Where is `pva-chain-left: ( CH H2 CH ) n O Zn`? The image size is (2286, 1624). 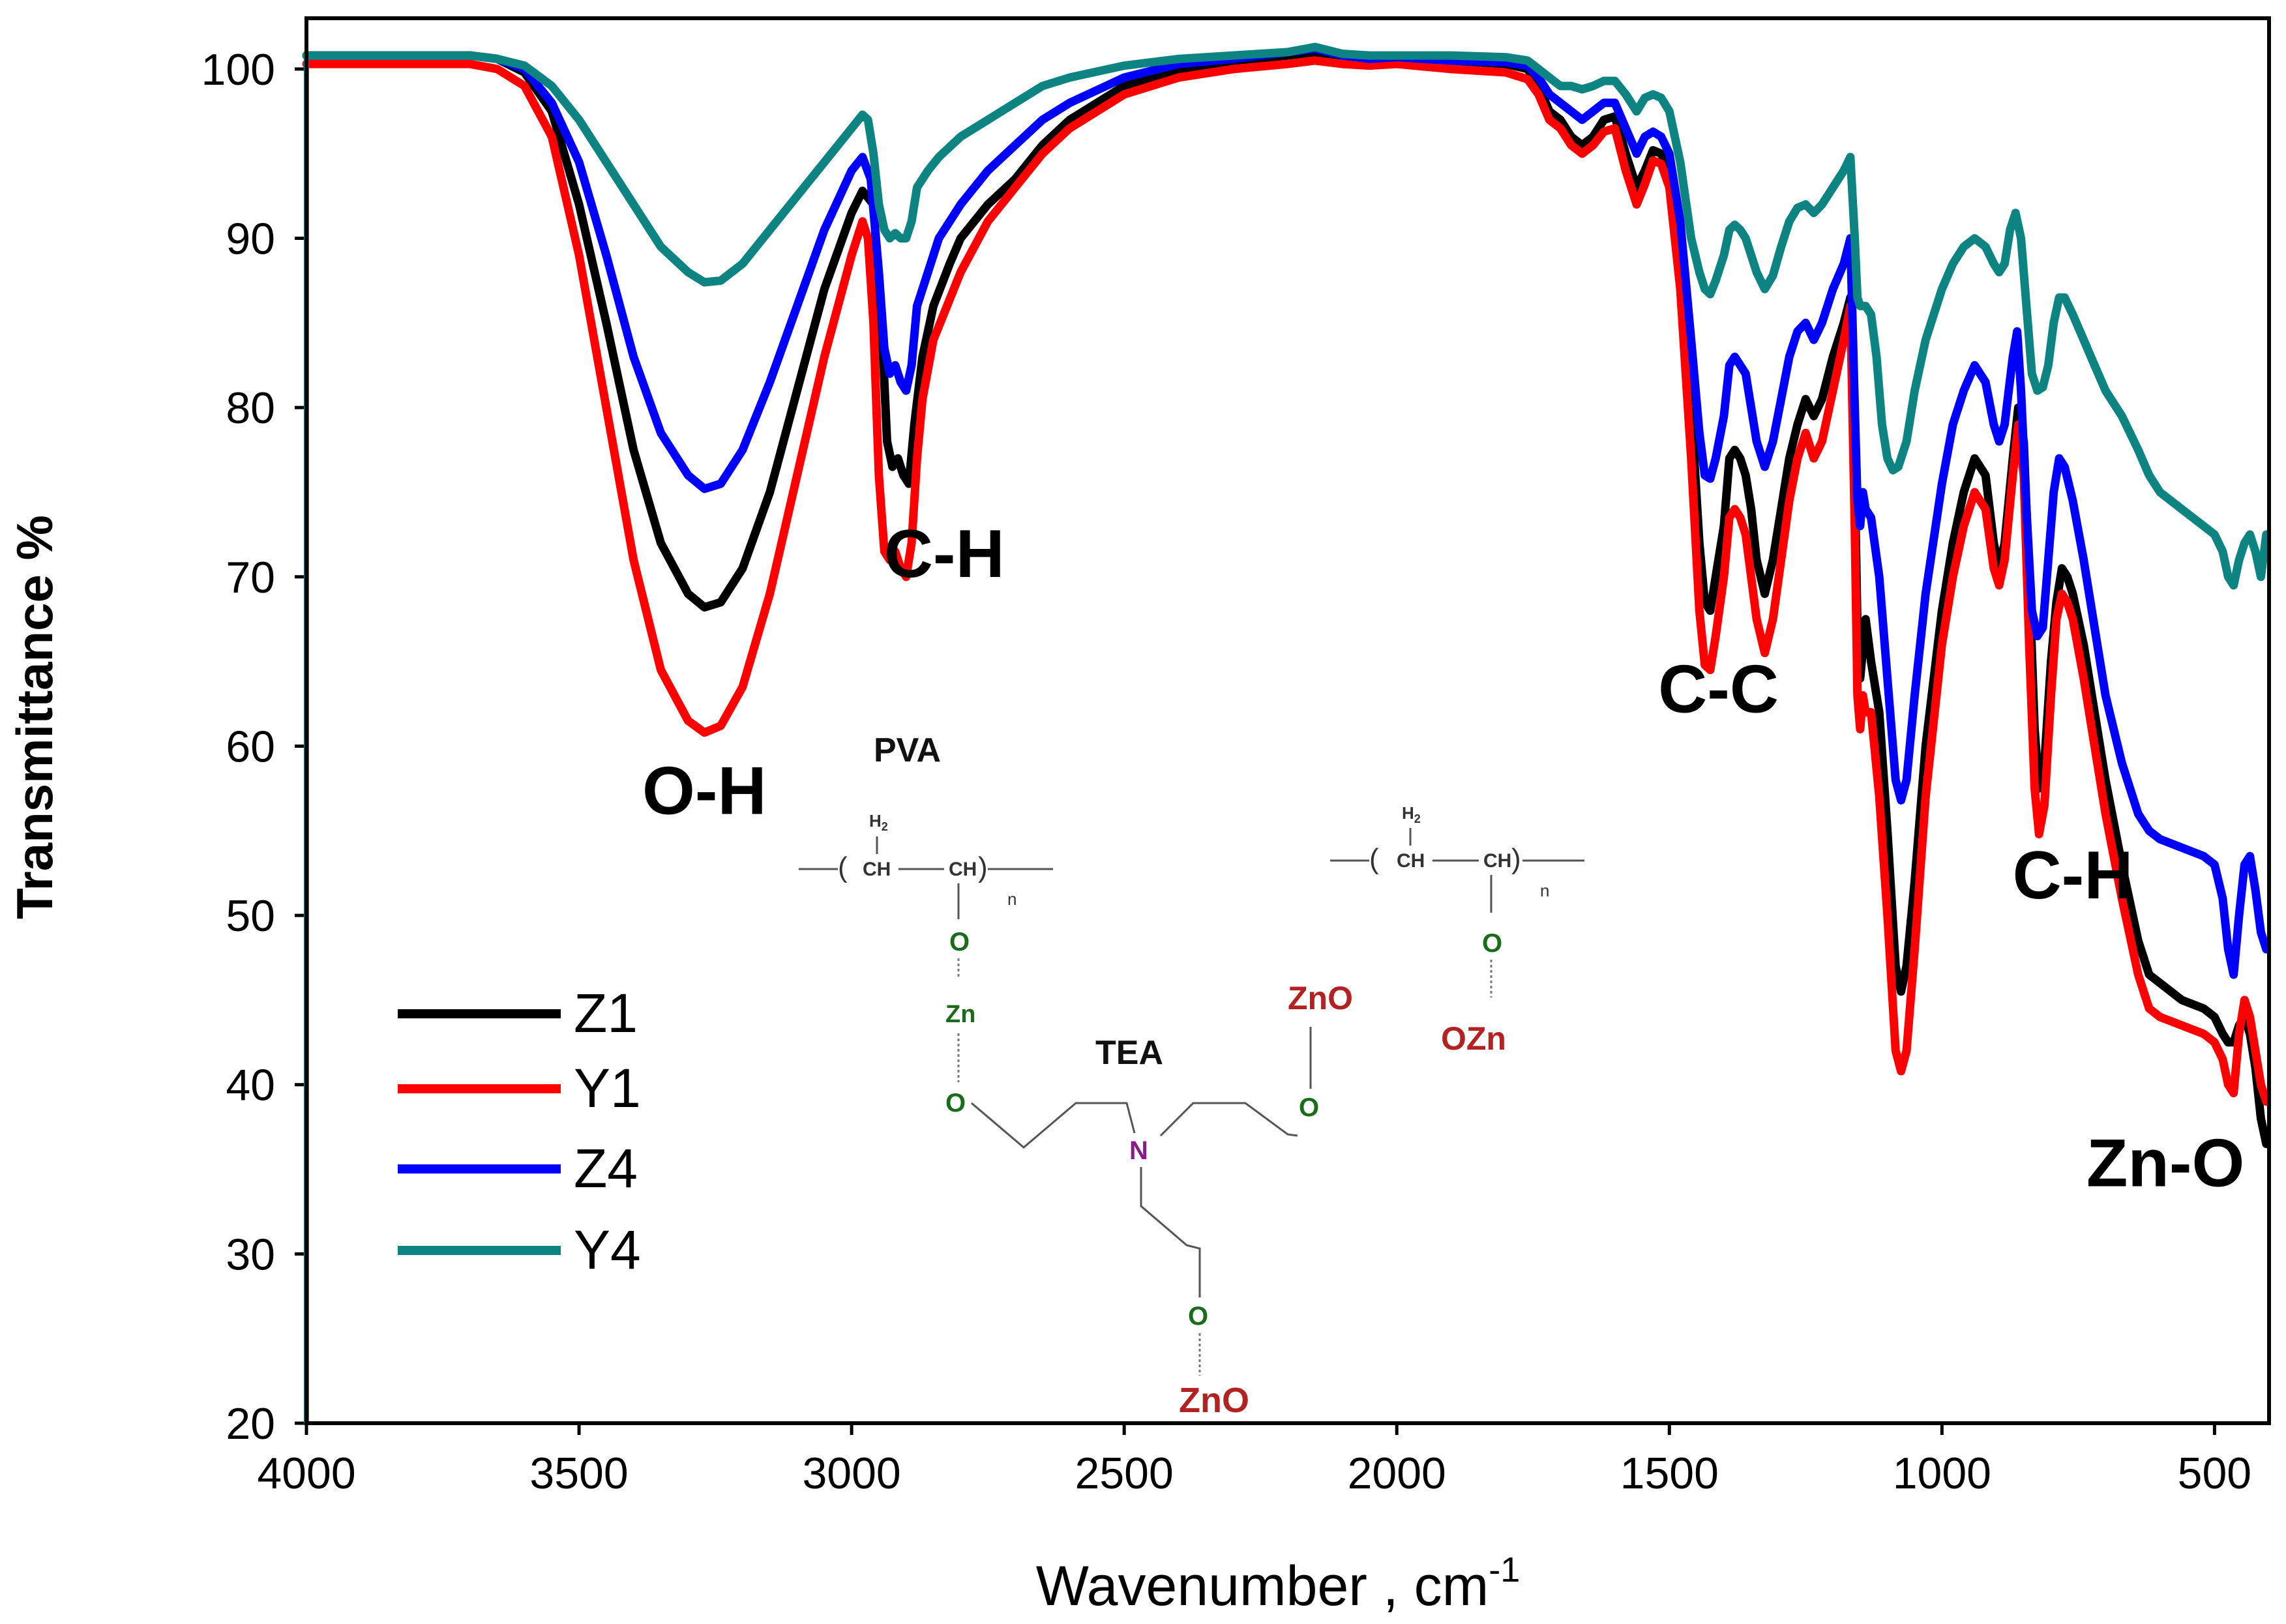 pva-chain-left: ( CH H2 CH ) n O Zn is located at coordinates (926, 946).